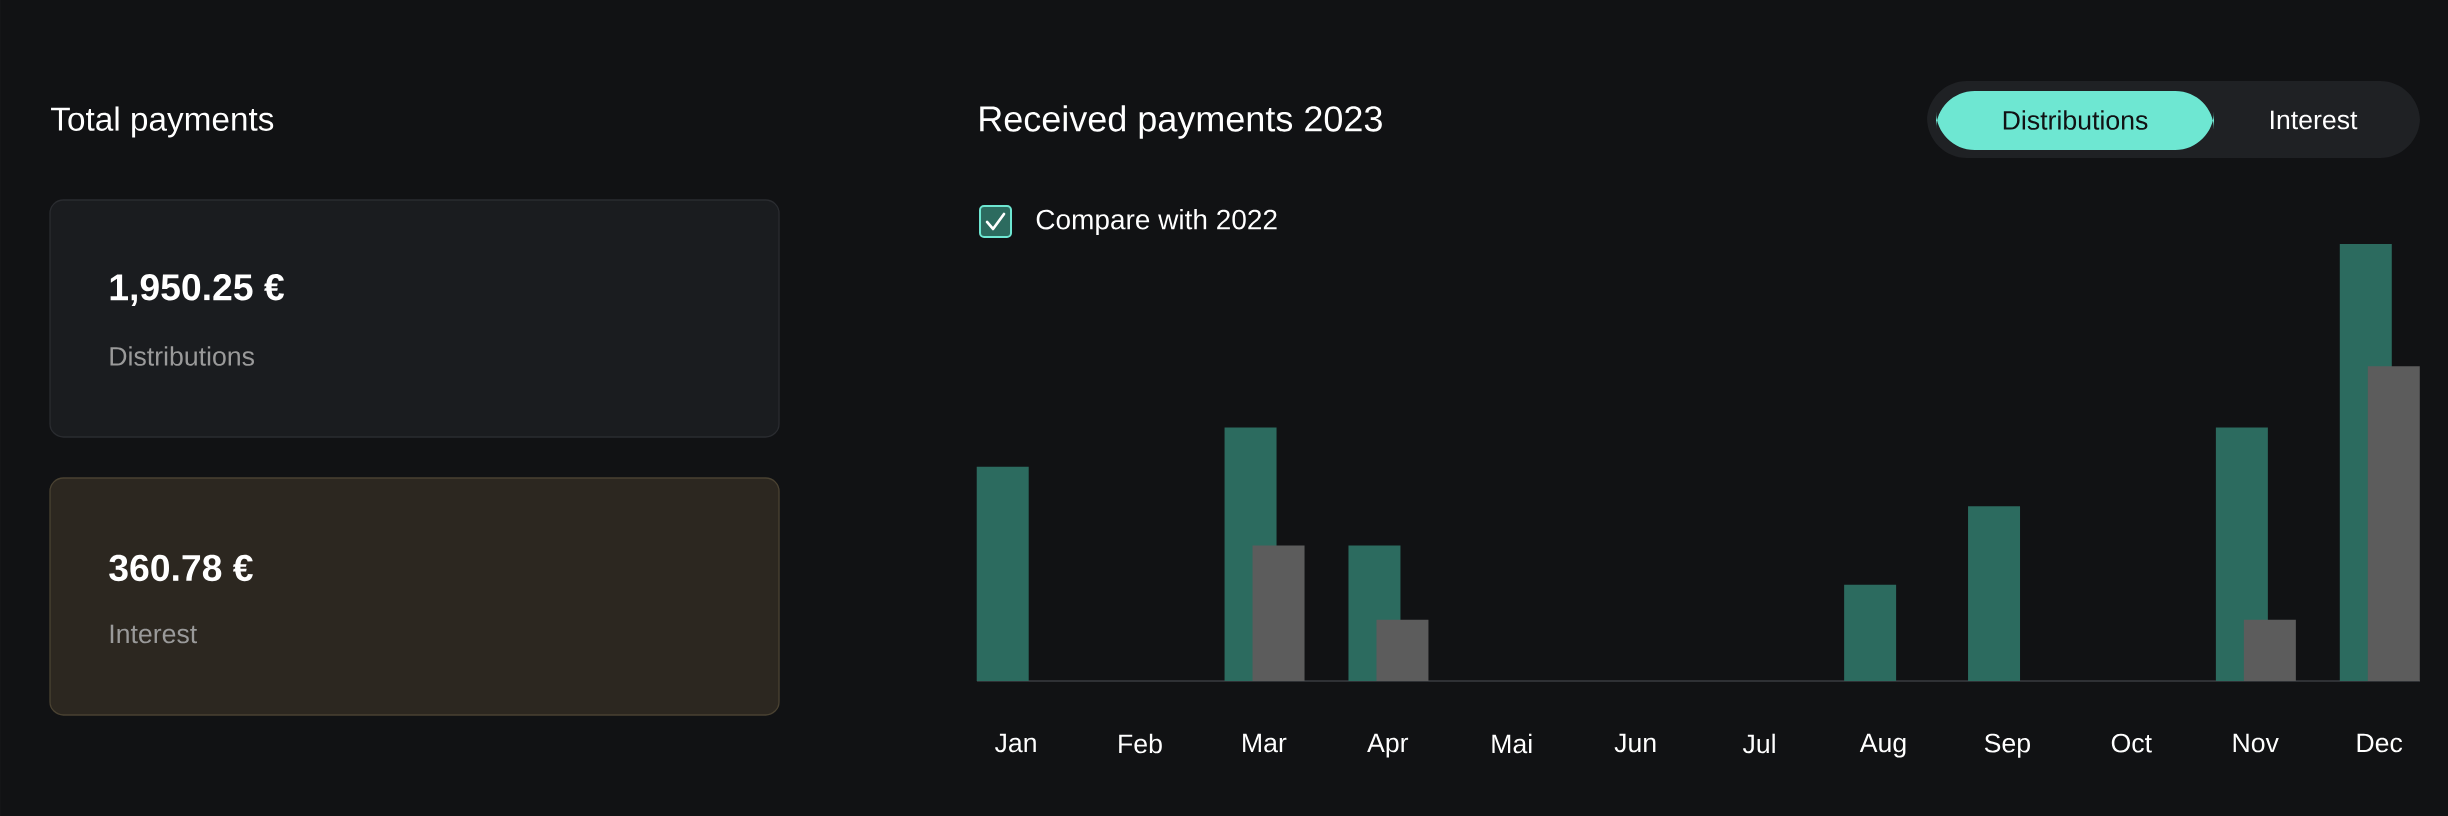 The image size is (2448, 816). I want to click on x-tick-label: Nov, so click(2256, 743).